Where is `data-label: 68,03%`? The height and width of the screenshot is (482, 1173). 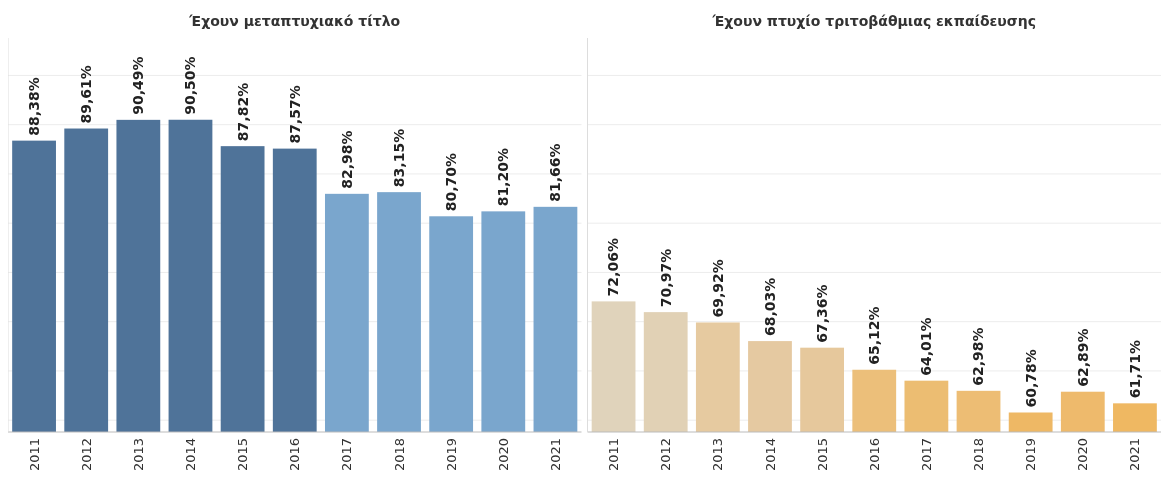 data-label: 68,03% is located at coordinates (769, 307).